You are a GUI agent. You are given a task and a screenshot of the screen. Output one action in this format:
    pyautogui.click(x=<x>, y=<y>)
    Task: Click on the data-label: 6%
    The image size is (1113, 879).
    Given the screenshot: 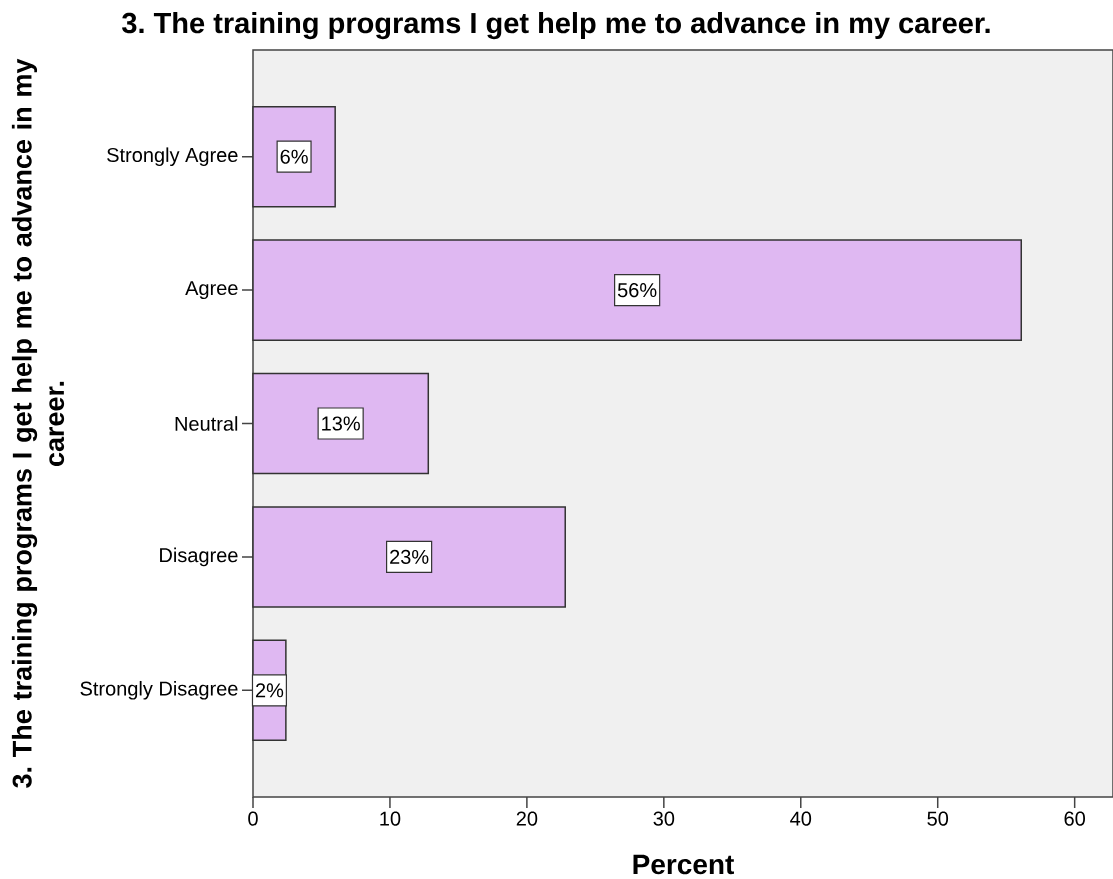 What is the action you would take?
    pyautogui.click(x=294, y=156)
    